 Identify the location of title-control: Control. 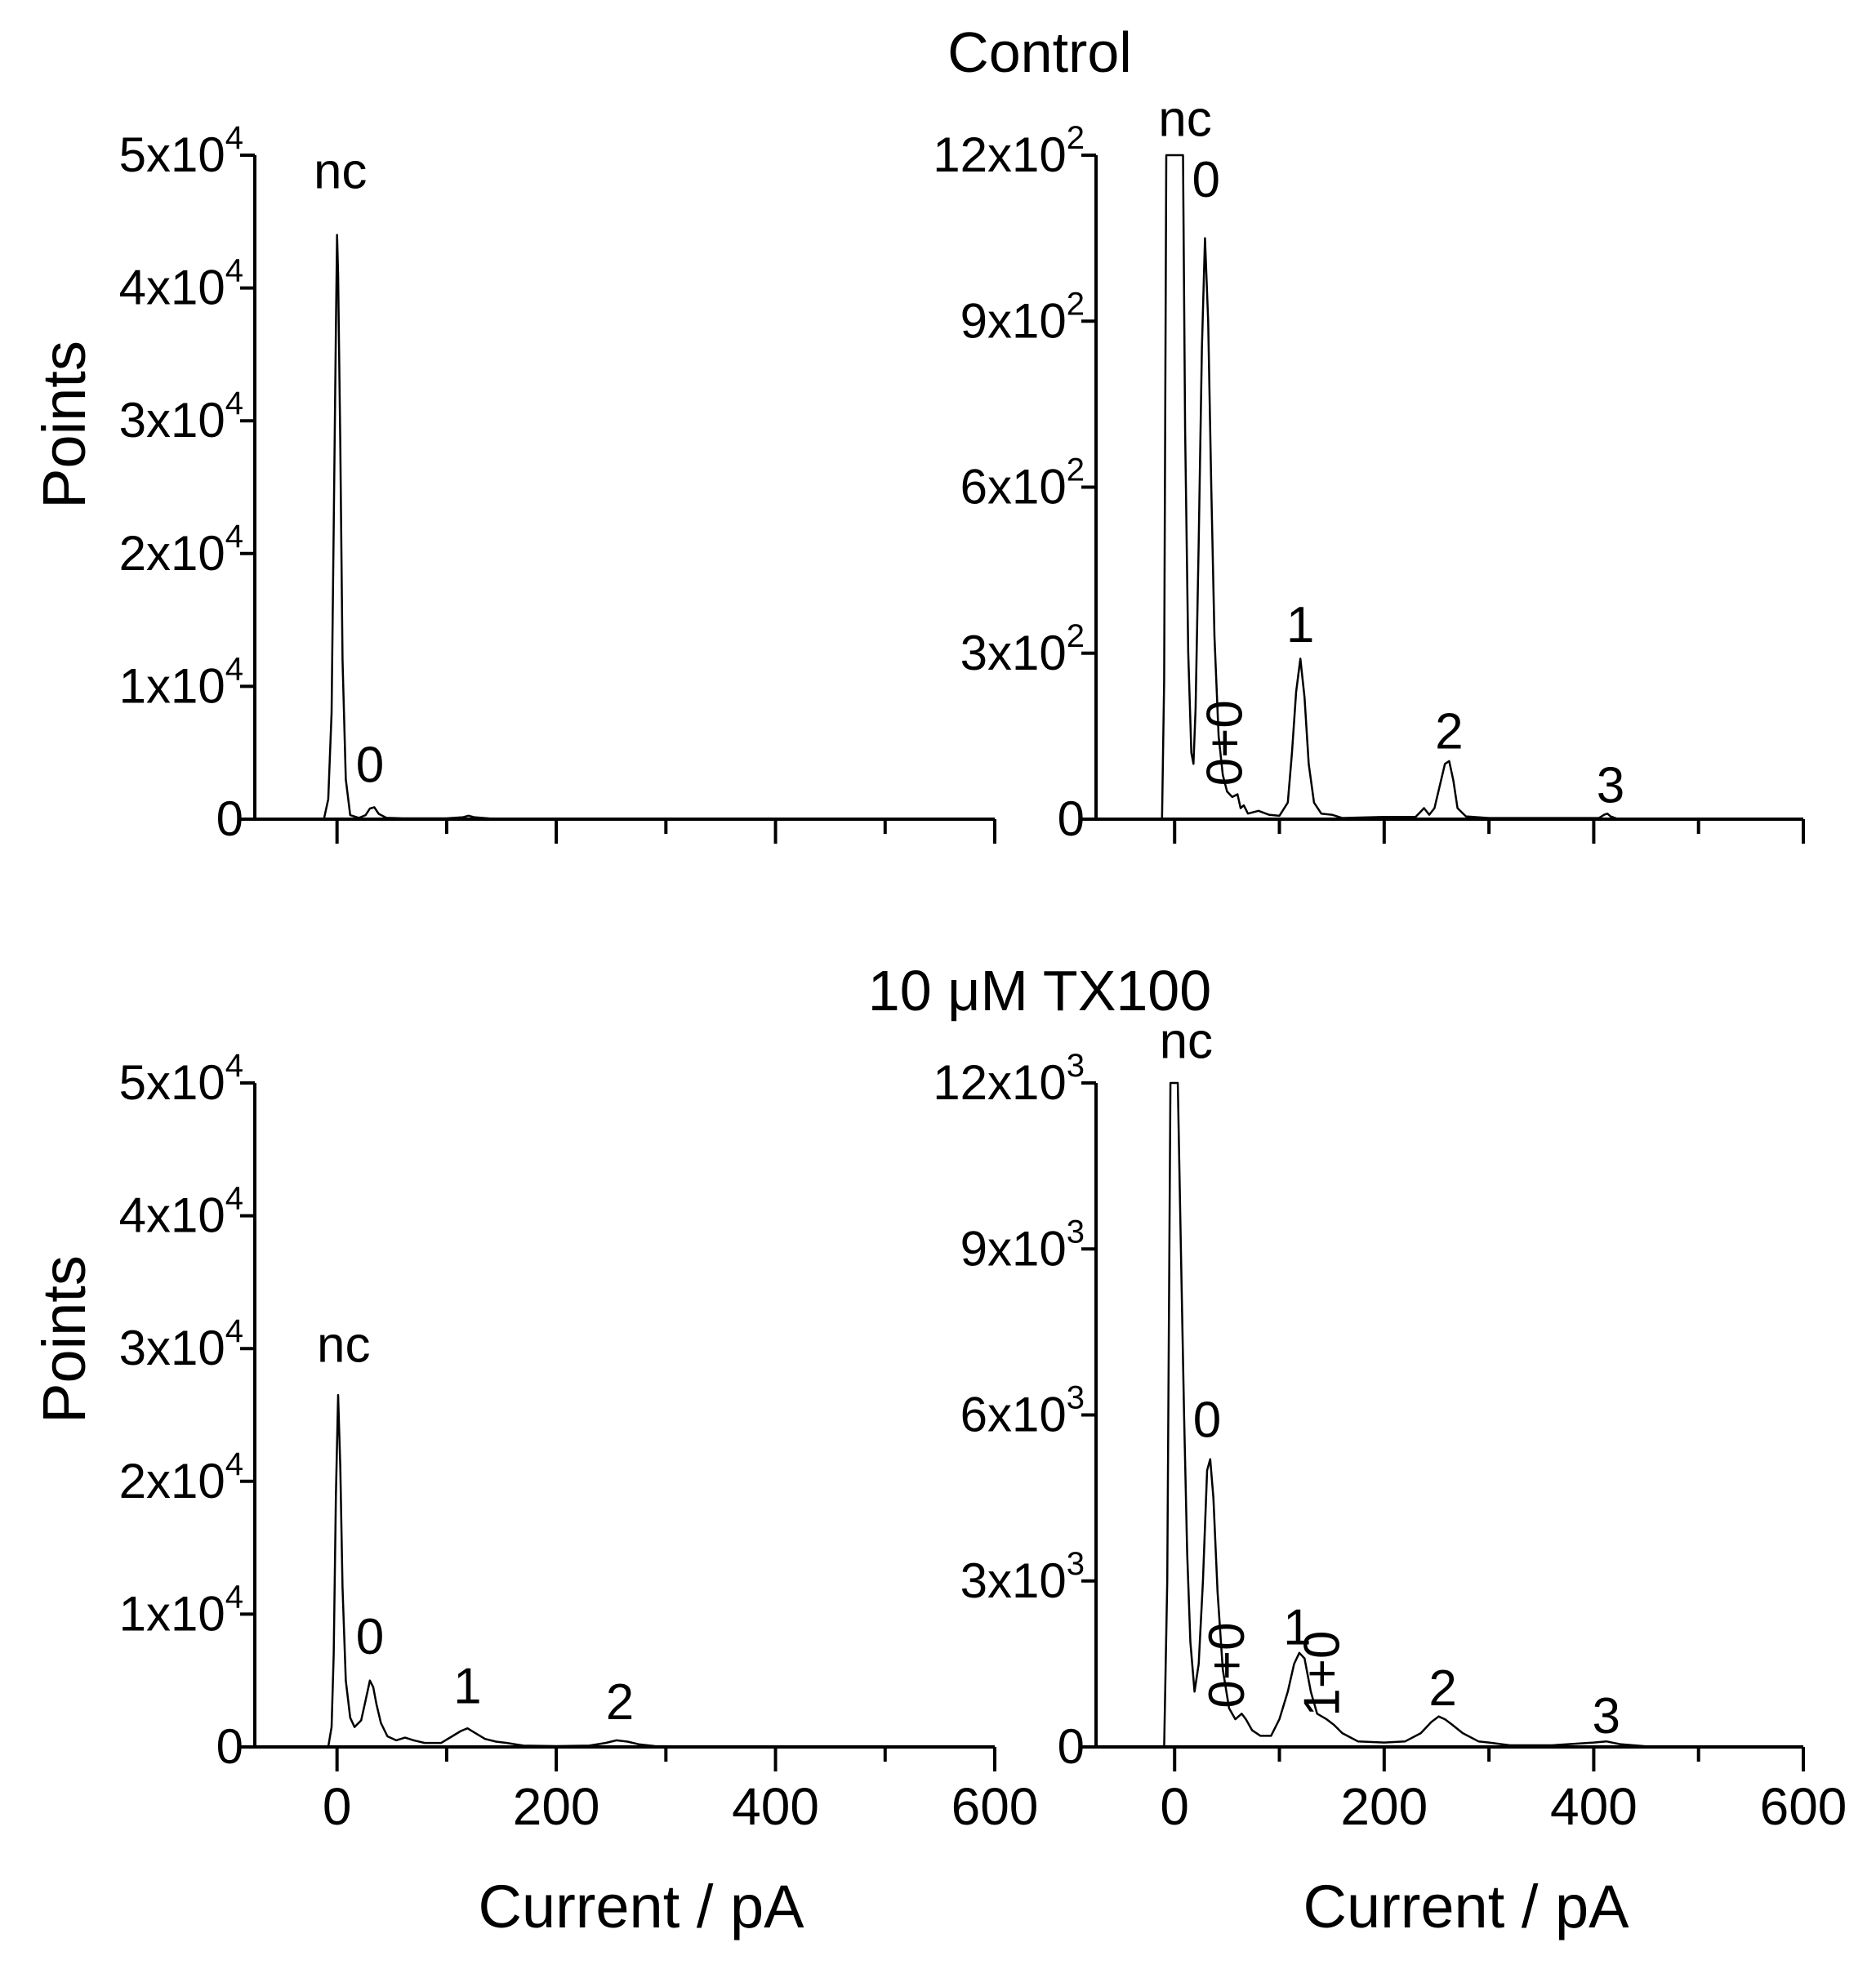
(1040, 52).